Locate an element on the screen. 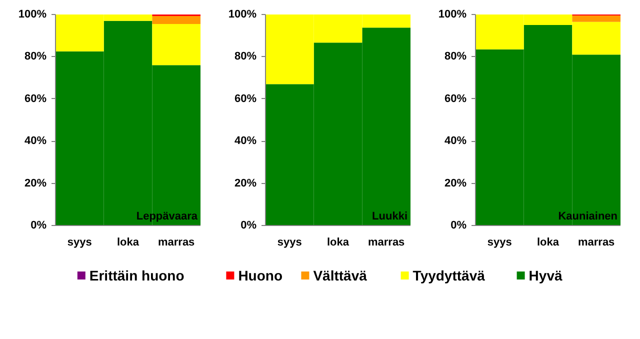  legend-label: Tyydyttävä is located at coordinates (449, 276).